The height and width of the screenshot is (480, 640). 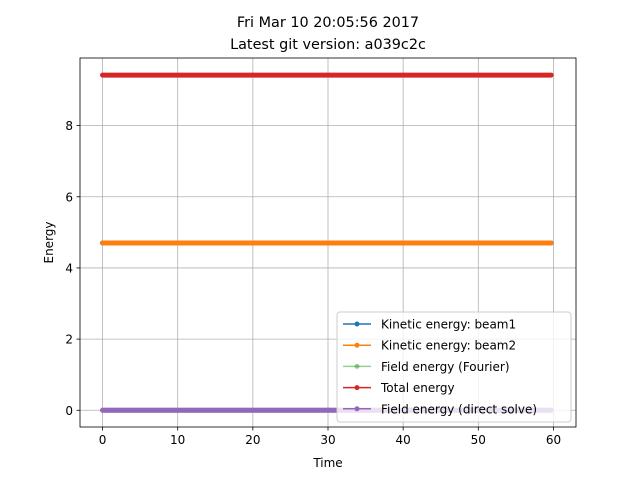 What do you see at coordinates (328, 23) in the screenshot?
I see `chart-title-line1: Fri Mar 10 20:05:56 2017` at bounding box center [328, 23].